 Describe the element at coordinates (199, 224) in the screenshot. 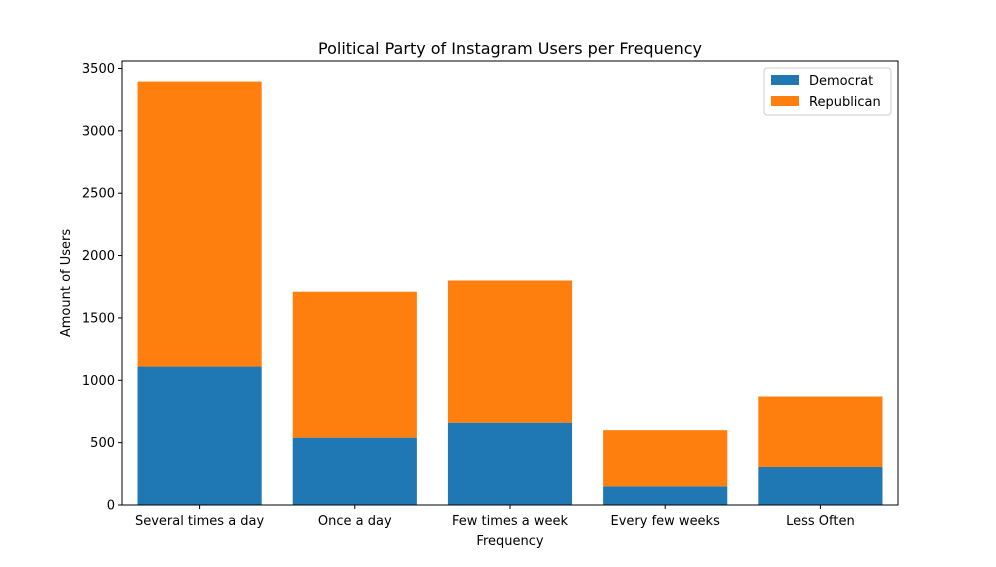

I see `bar-republican-several-times-a-day` at that location.